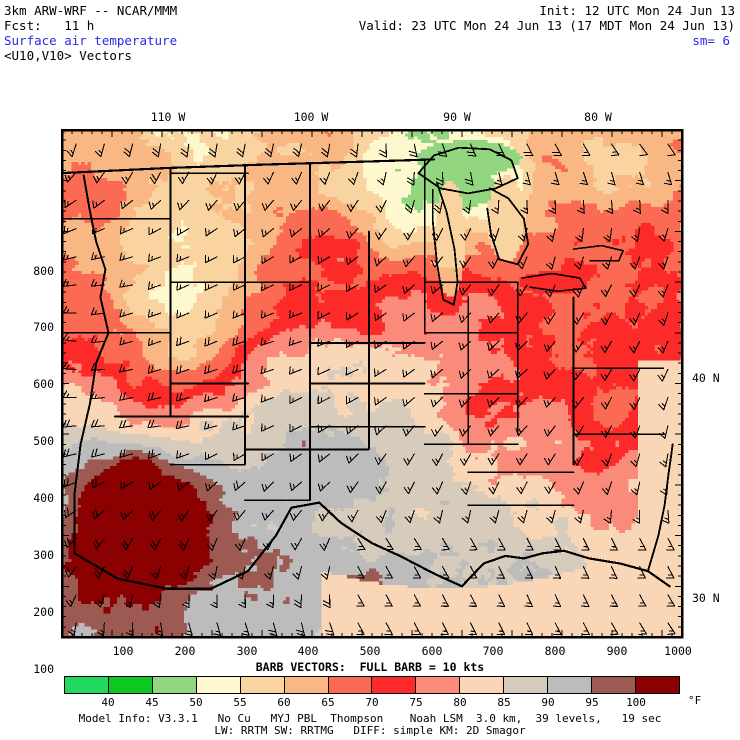  I want to click on y-axis-label-700: 700, so click(43, 327).